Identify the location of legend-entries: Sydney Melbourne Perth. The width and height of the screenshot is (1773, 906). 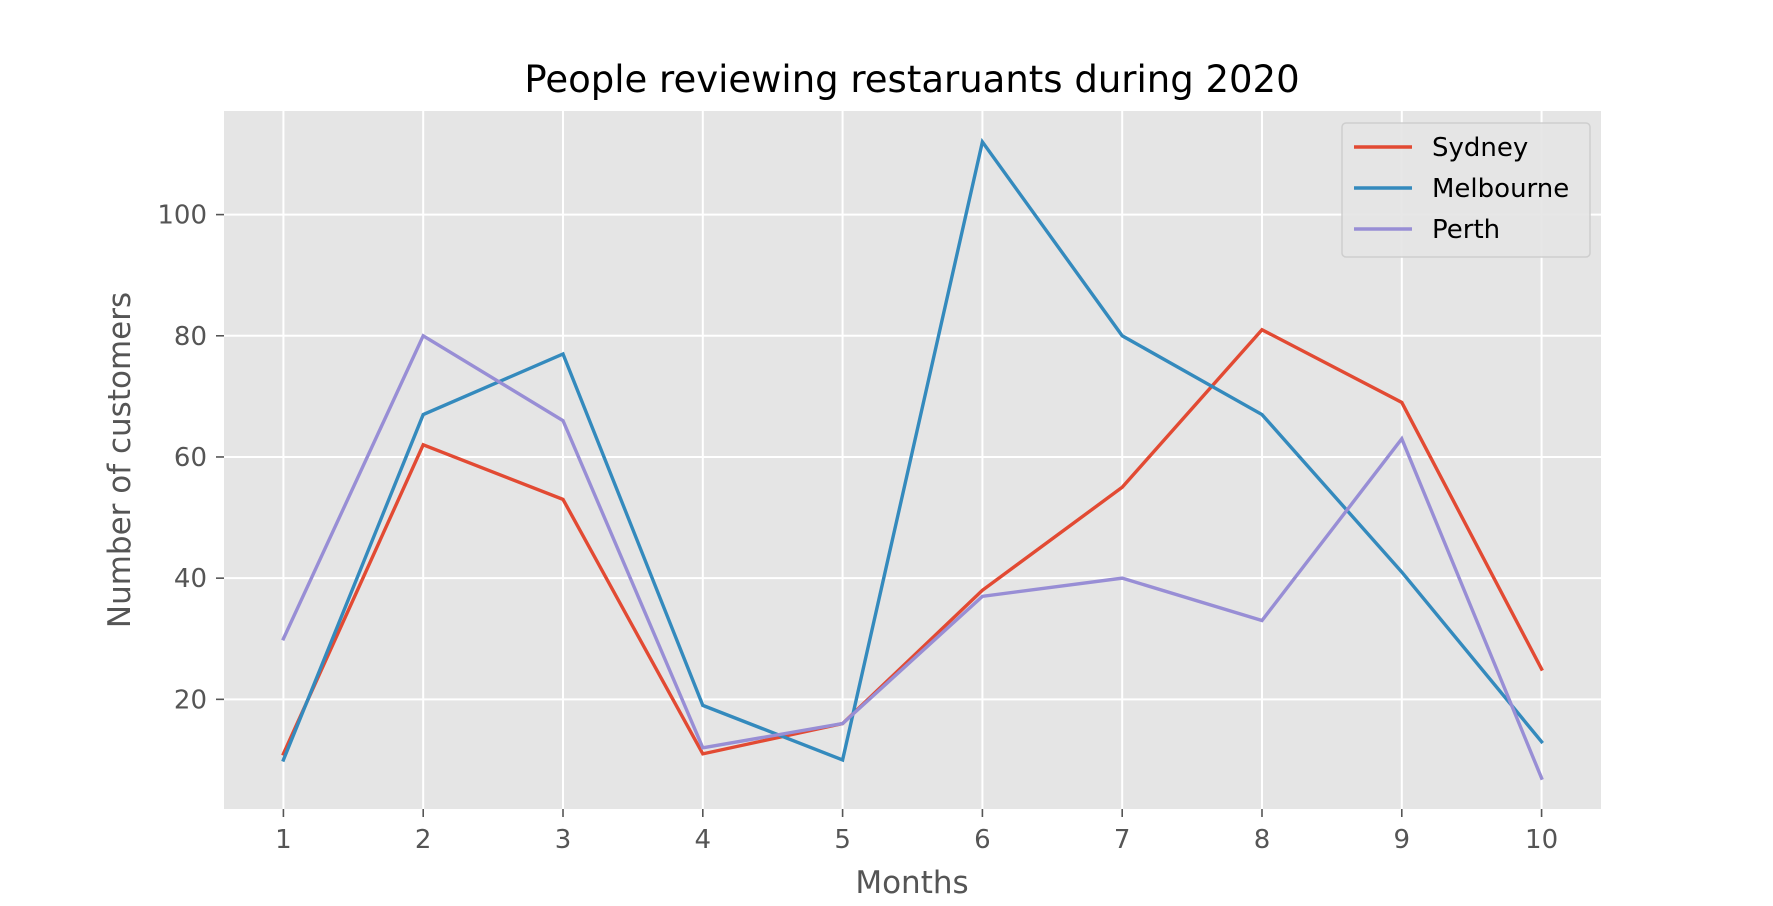
(1461, 189).